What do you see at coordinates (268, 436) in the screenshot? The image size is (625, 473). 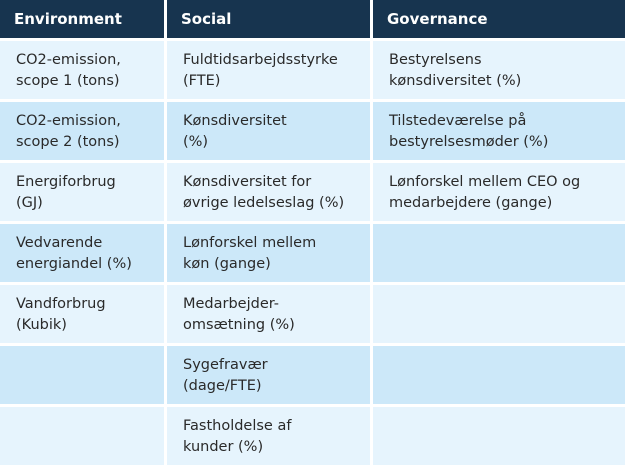 I see `table-cell: Fastholdelse af kunder (%)` at bounding box center [268, 436].